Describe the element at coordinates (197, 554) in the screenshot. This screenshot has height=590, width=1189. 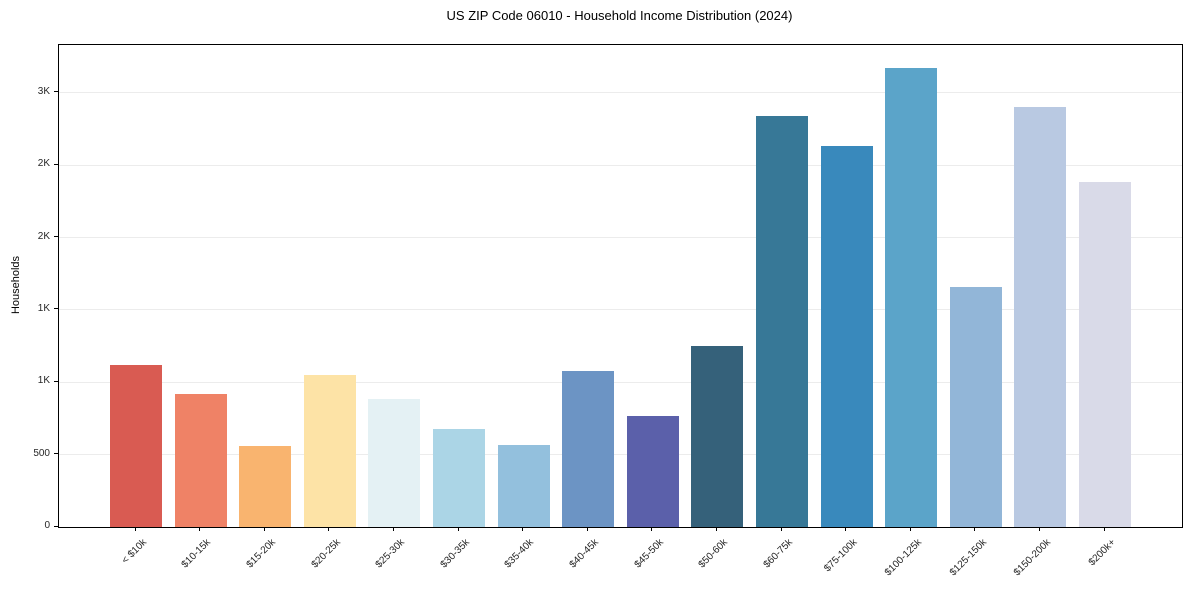
I see `x-tick-label: $10-15k` at that location.